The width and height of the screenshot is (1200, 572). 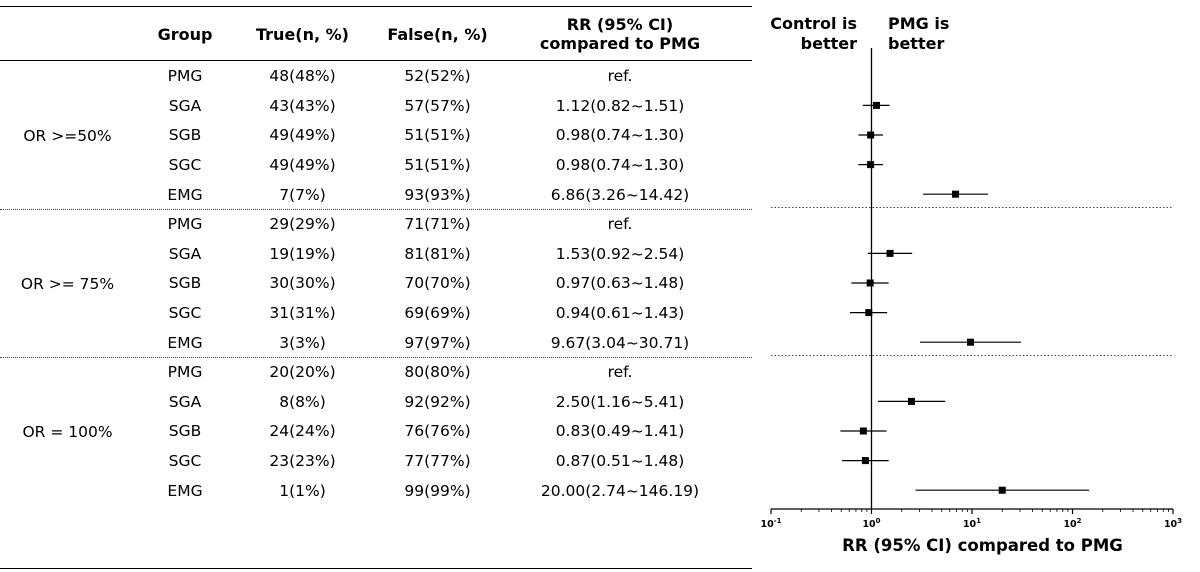 I want to click on cell-rr: 0.87(0.51~1.48), so click(x=620, y=461).